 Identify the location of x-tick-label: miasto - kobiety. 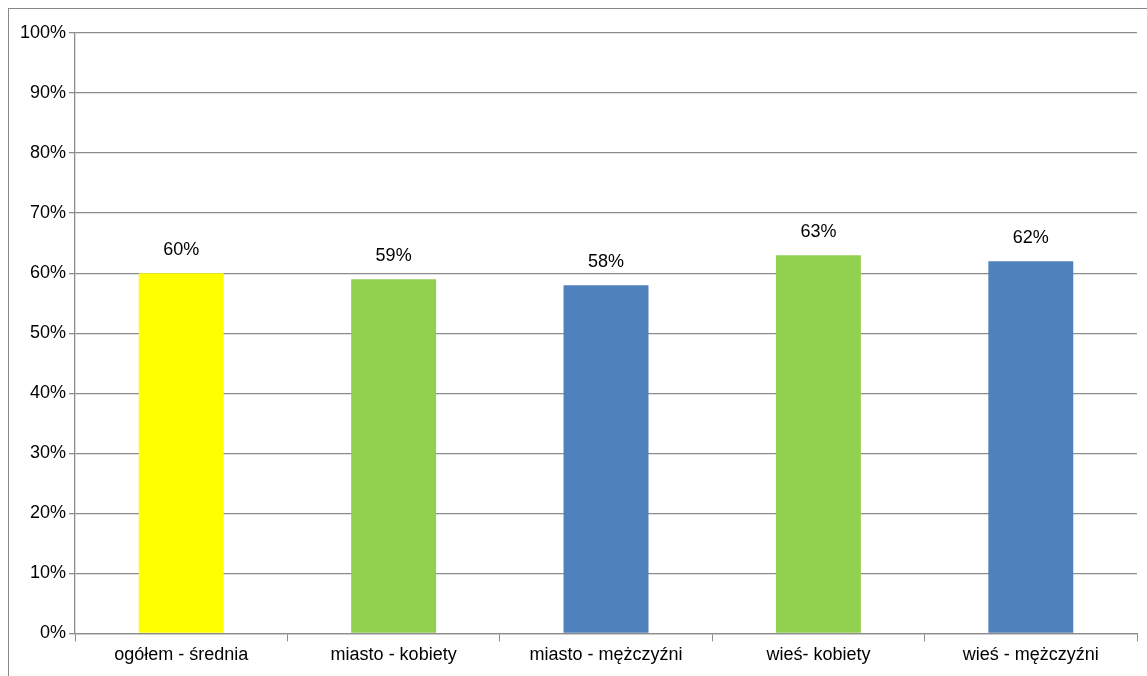
(393, 654).